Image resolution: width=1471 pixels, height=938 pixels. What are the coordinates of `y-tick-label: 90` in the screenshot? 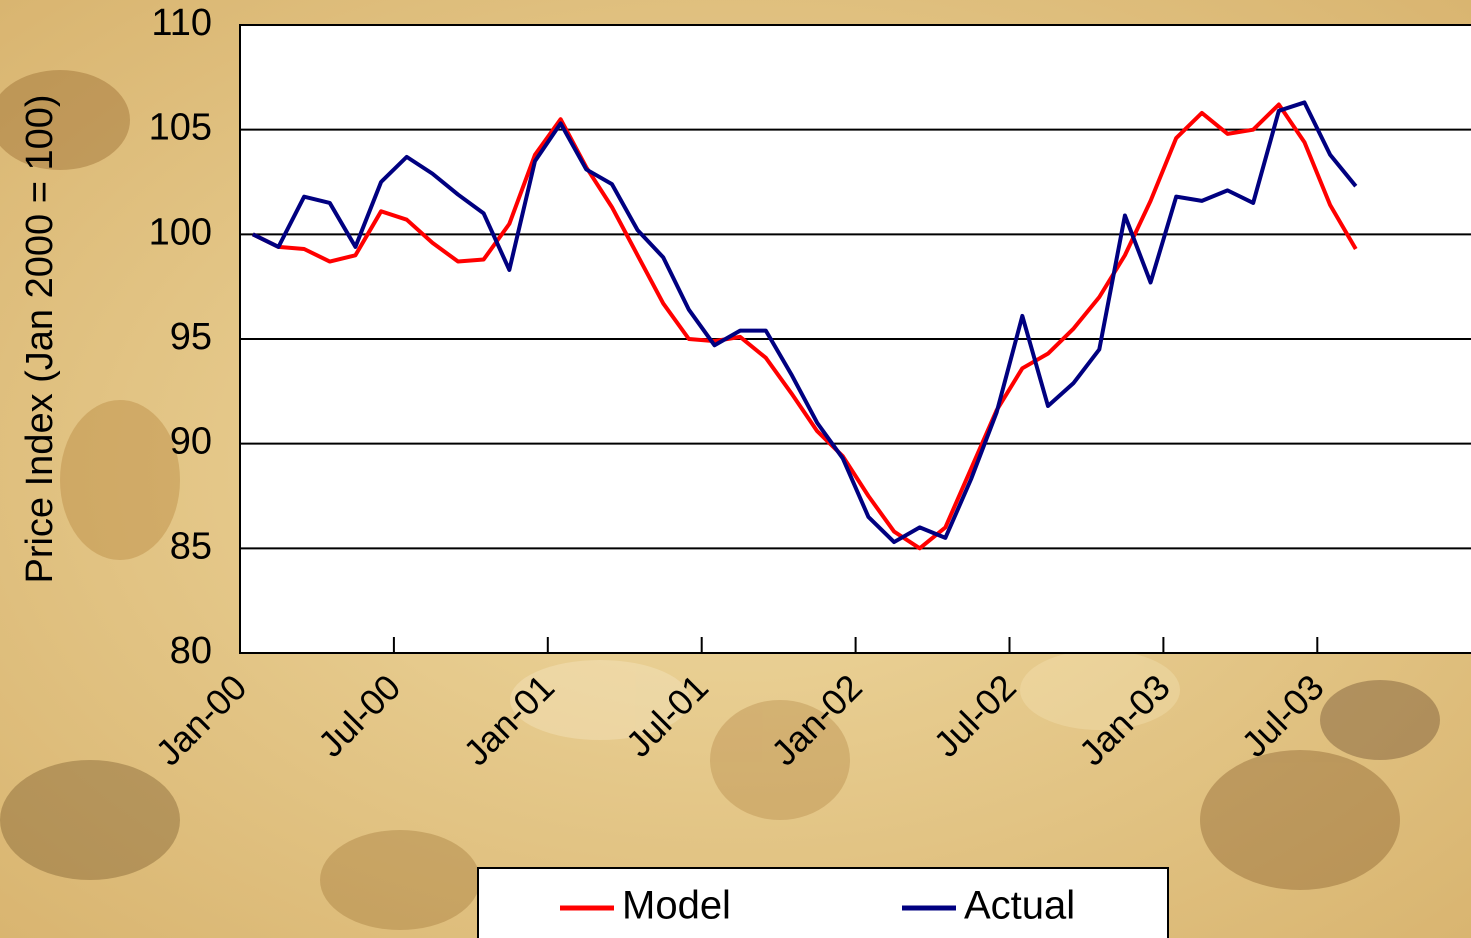 It's located at (191, 442).